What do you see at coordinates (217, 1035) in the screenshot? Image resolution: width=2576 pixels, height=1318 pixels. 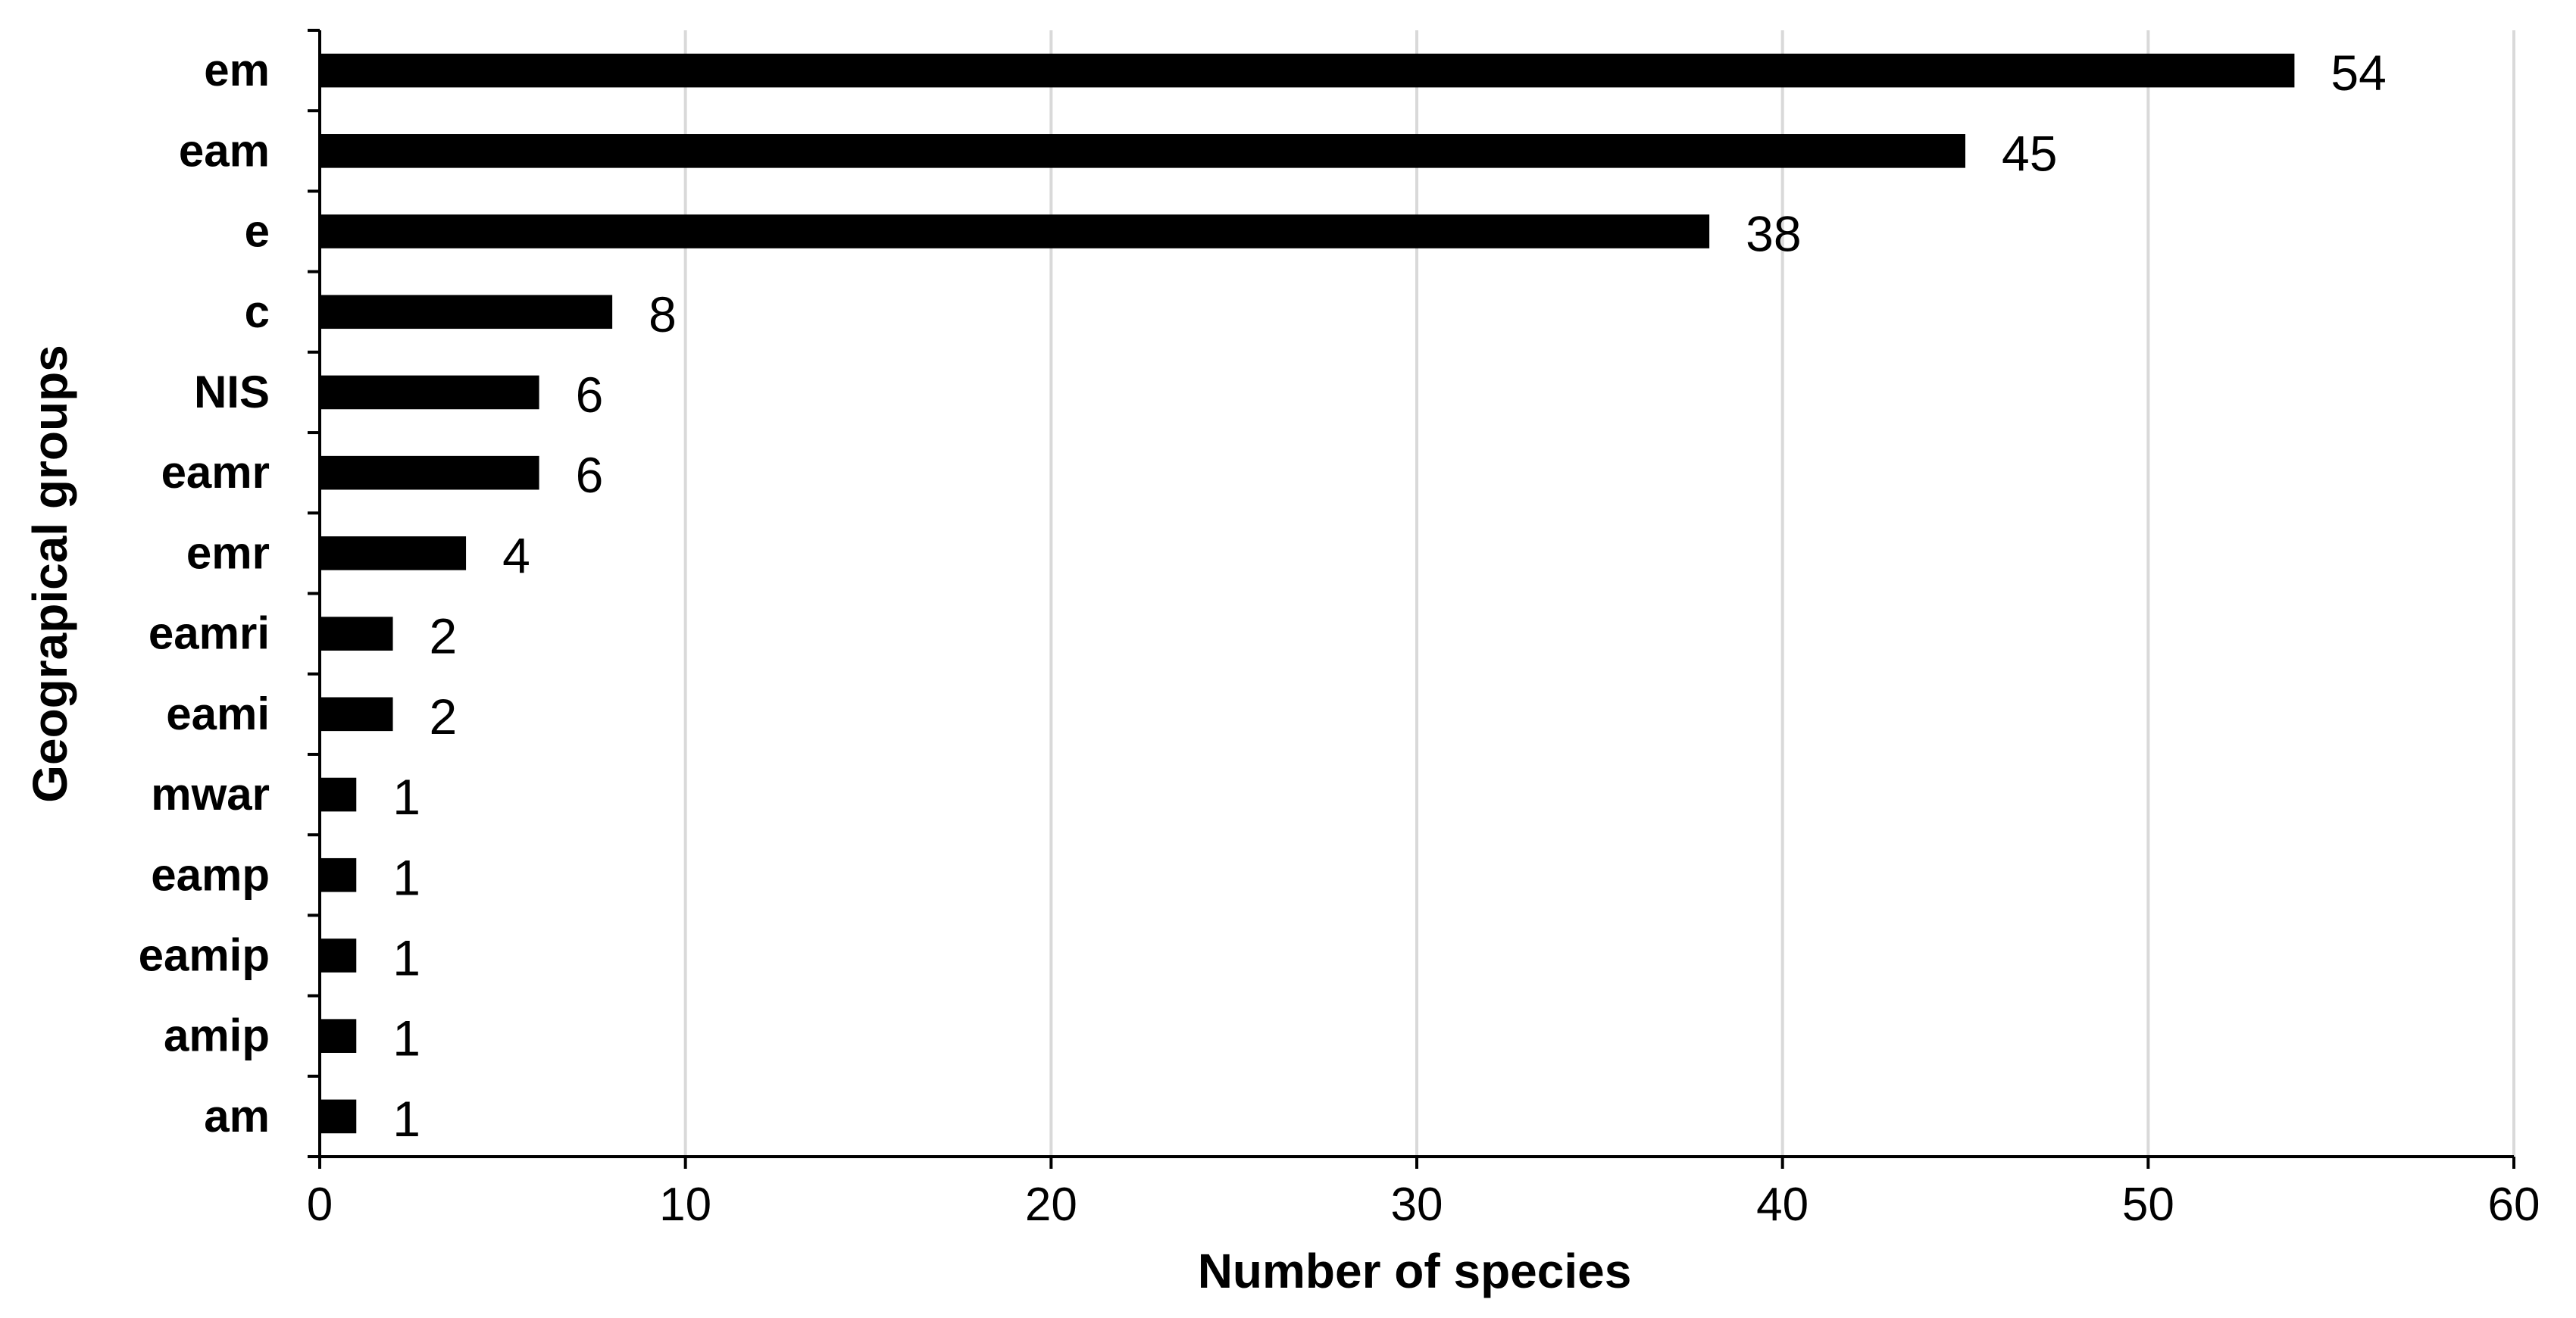 I see `category-label: amip` at bounding box center [217, 1035].